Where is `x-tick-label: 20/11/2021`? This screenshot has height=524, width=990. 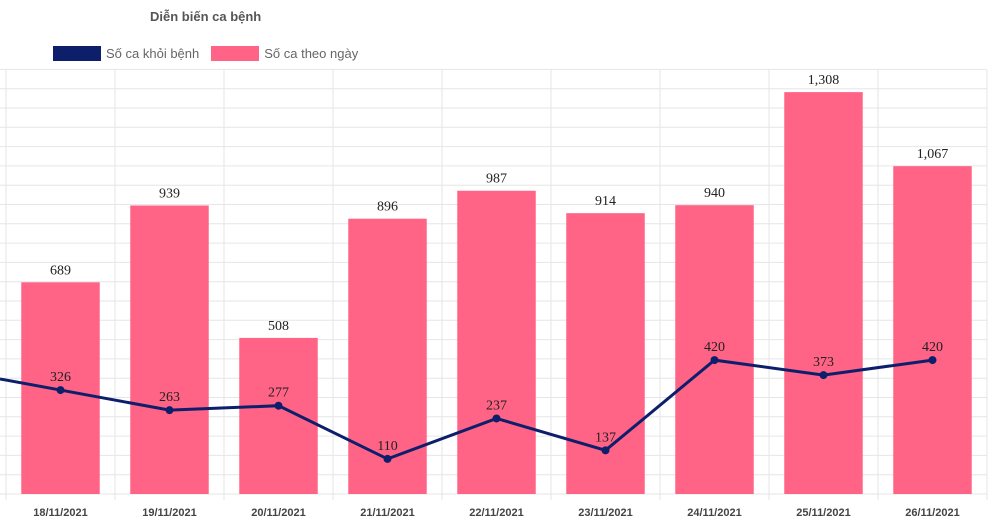 x-tick-label: 20/11/2021 is located at coordinates (278, 513).